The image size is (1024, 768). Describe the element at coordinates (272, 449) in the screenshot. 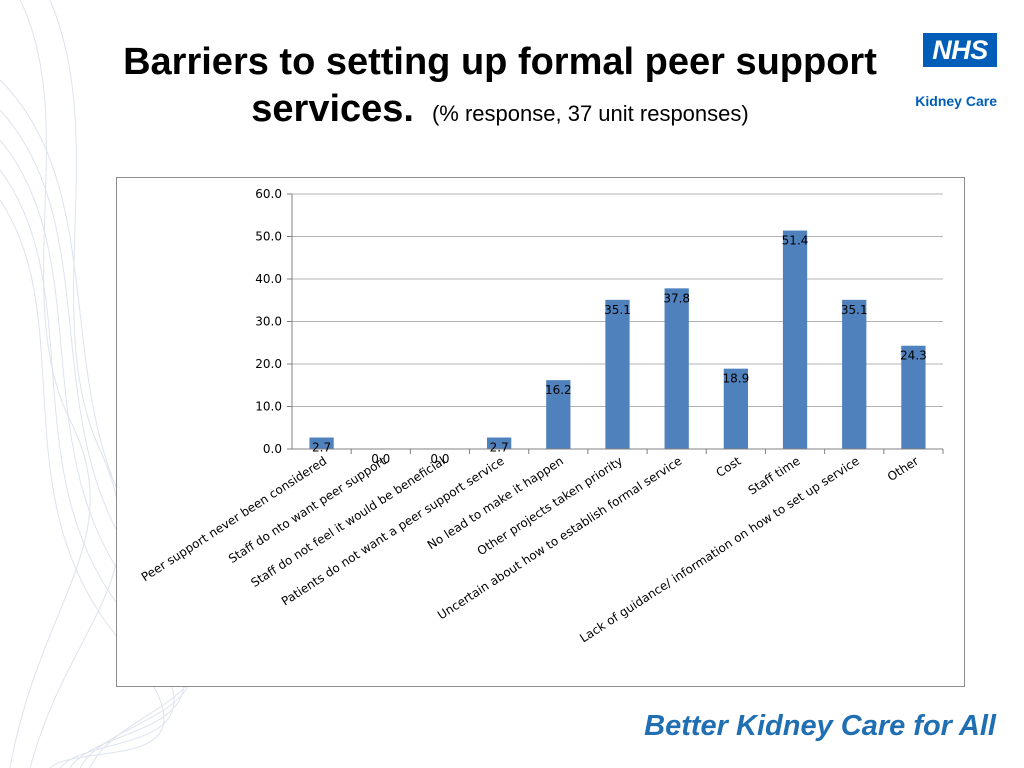

I see `y-tick-label: 0.0` at that location.